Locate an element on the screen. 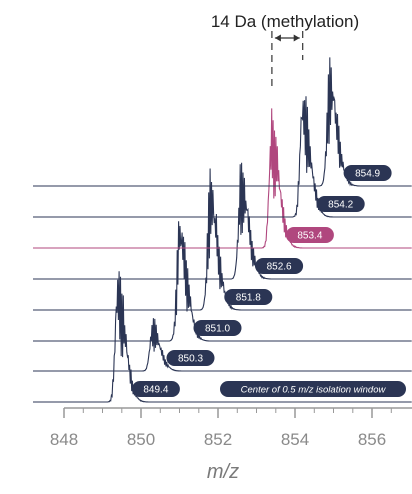  series-label: 850.3 is located at coordinates (190, 359).